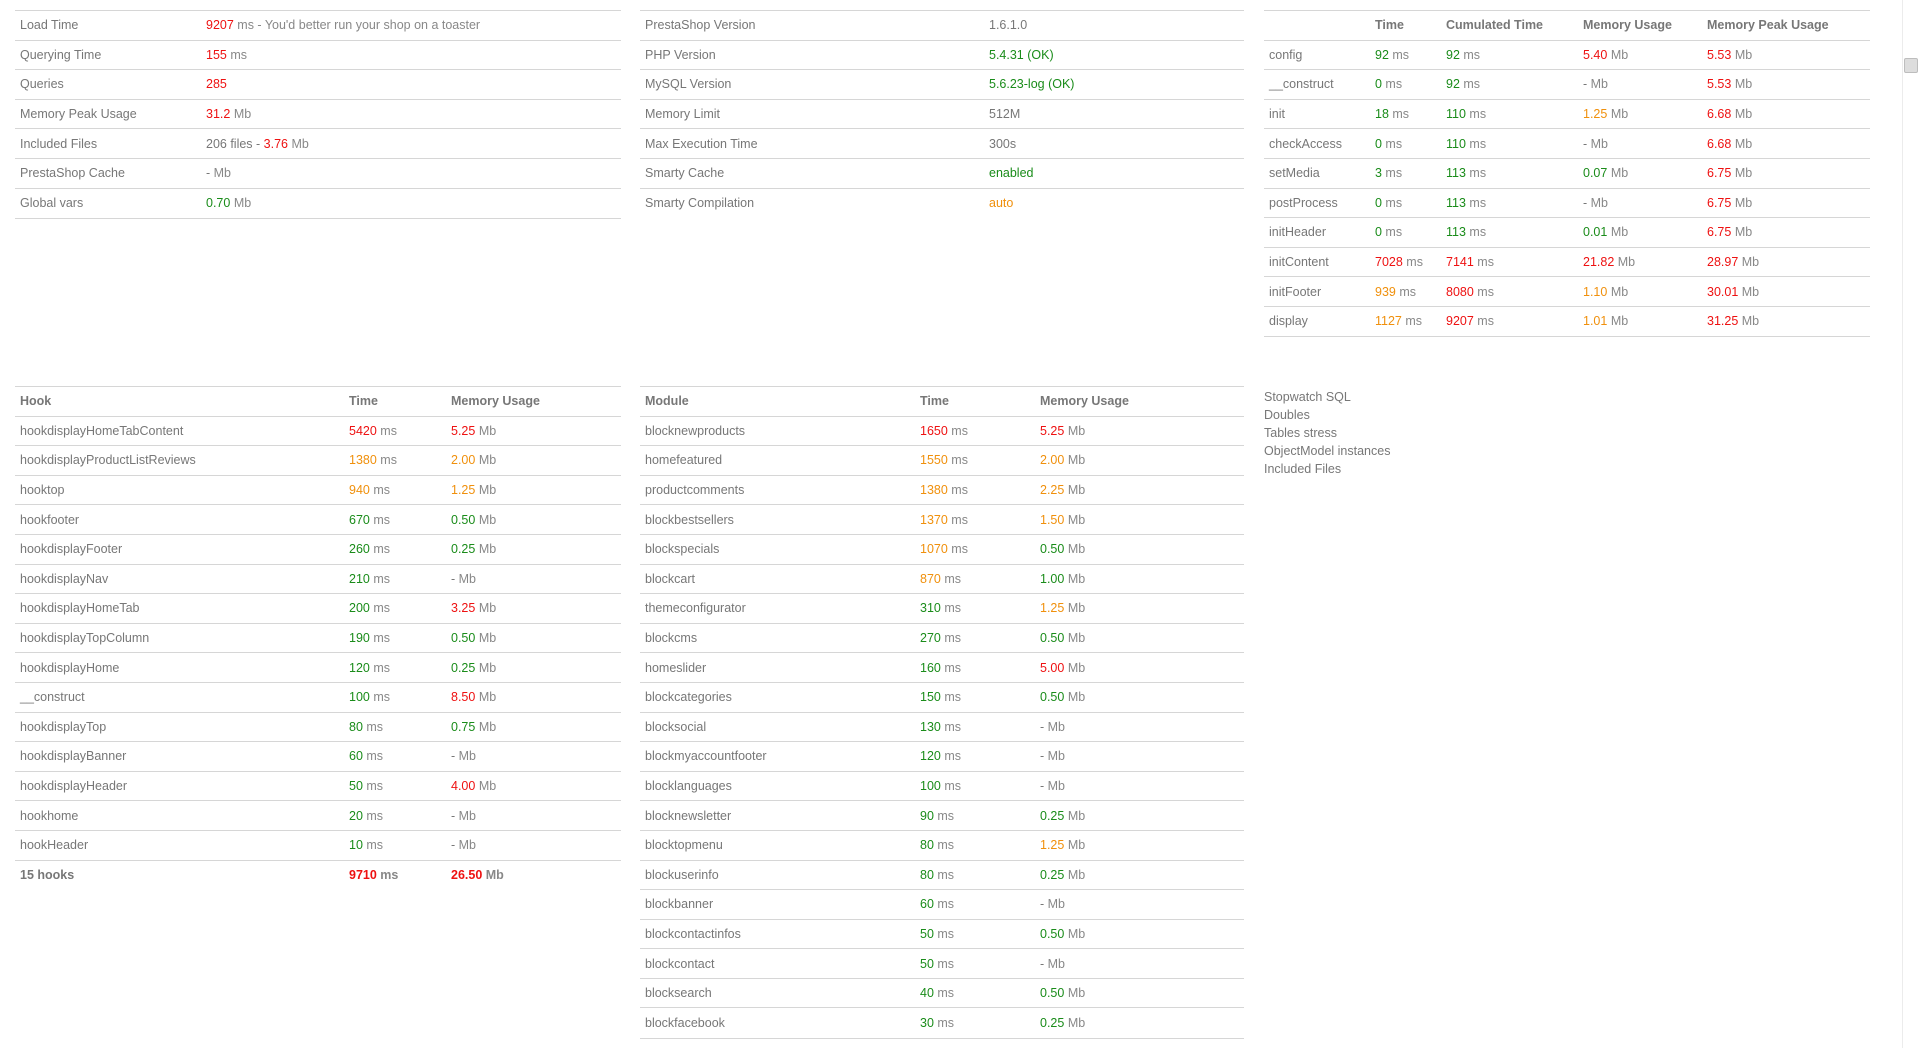  I want to click on profiling-link: Tables stress, so click(1300, 433).